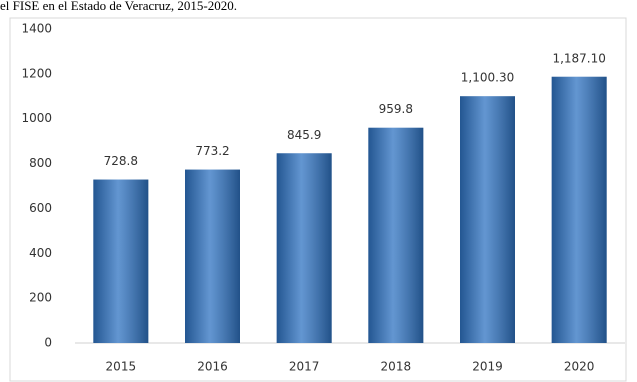 The width and height of the screenshot is (637, 382). What do you see at coordinates (40, 253) in the screenshot?
I see `y-tick-label: 400` at bounding box center [40, 253].